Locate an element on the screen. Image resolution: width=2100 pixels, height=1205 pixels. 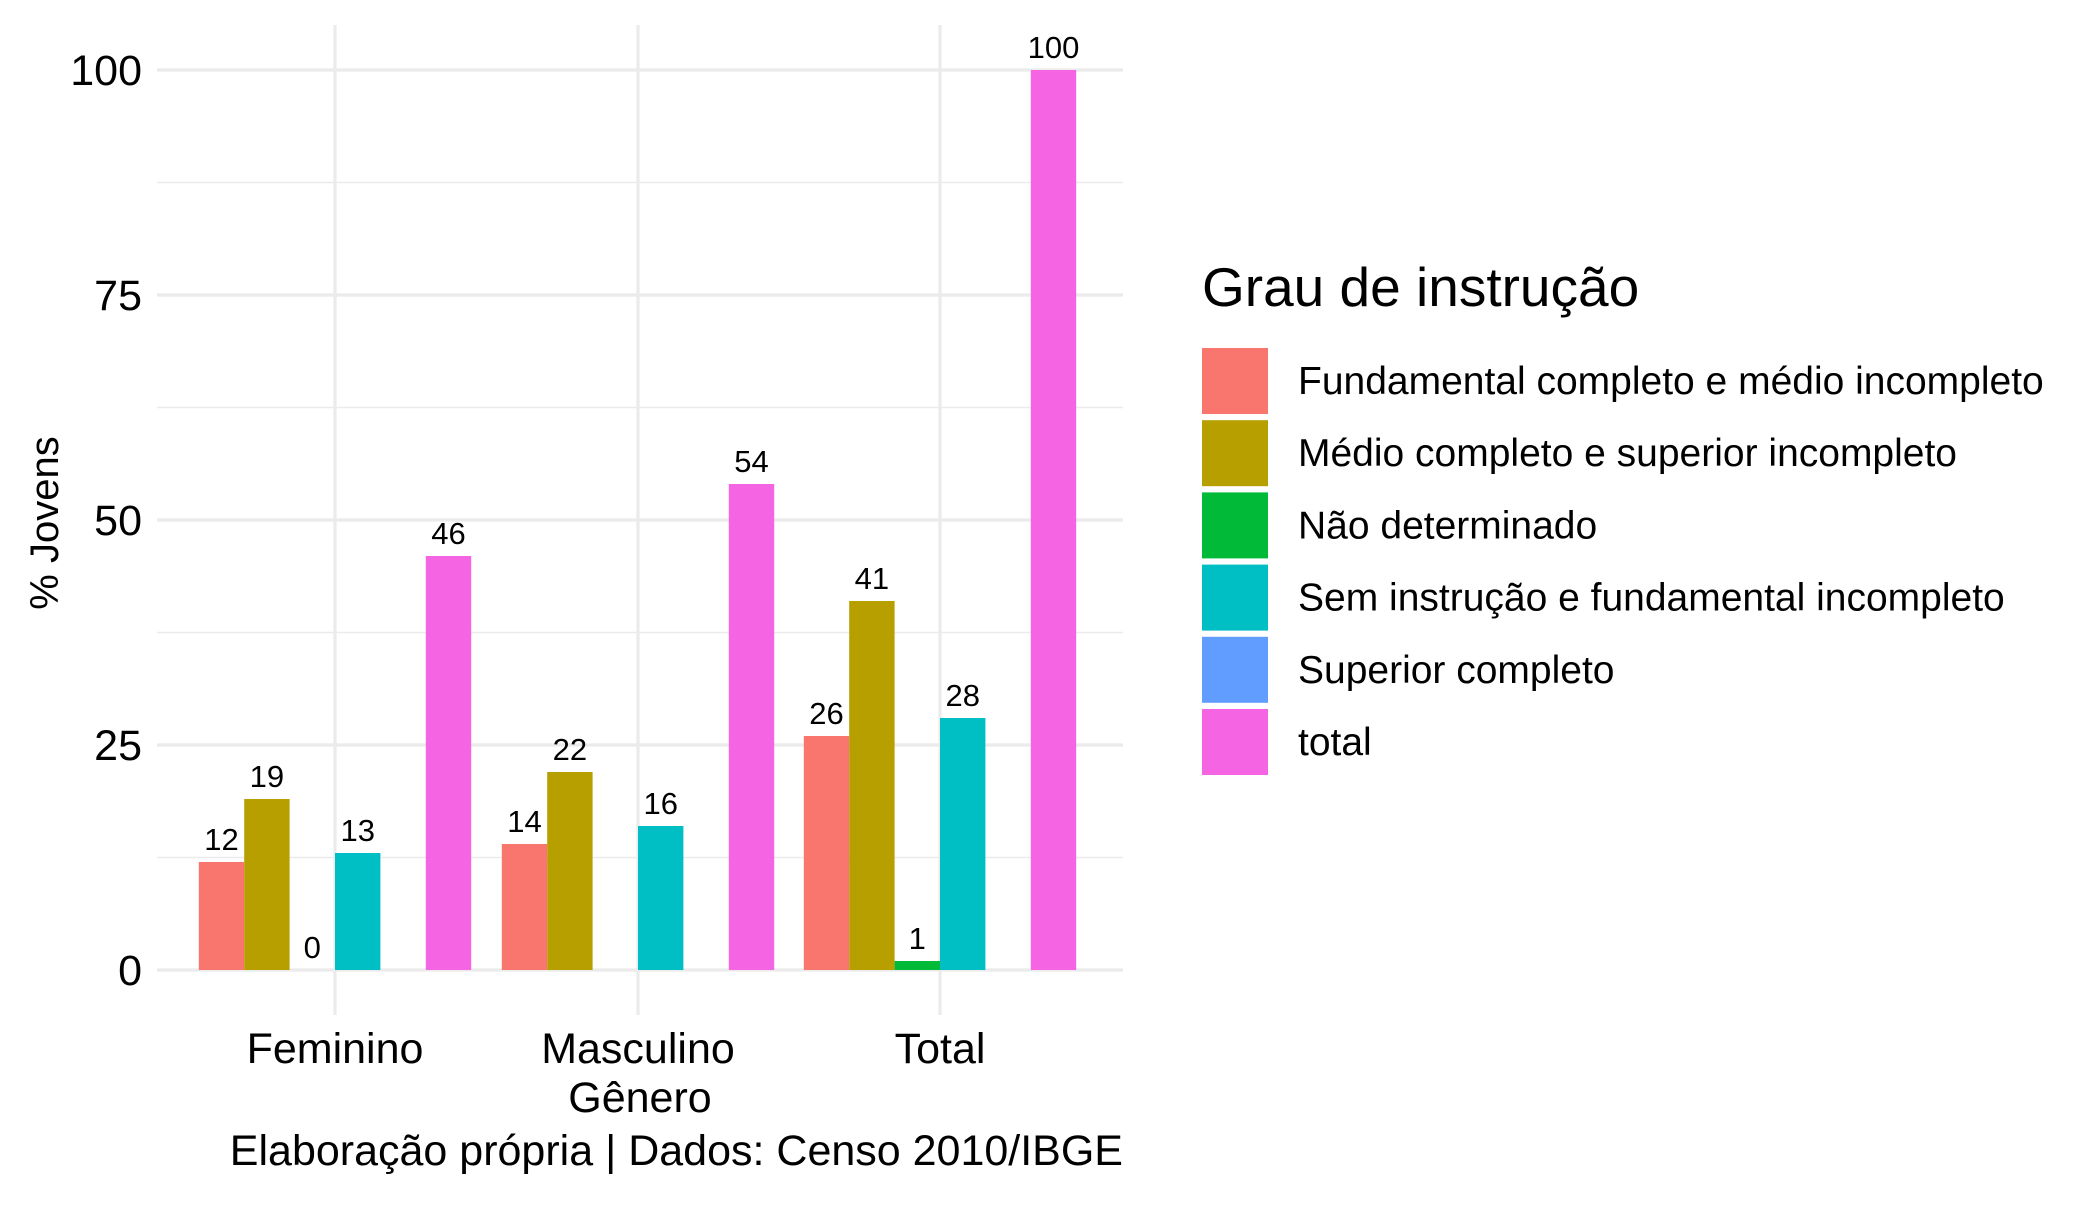
legend-label: Sem instrução e fundamental incompleto is located at coordinates (1651, 598).